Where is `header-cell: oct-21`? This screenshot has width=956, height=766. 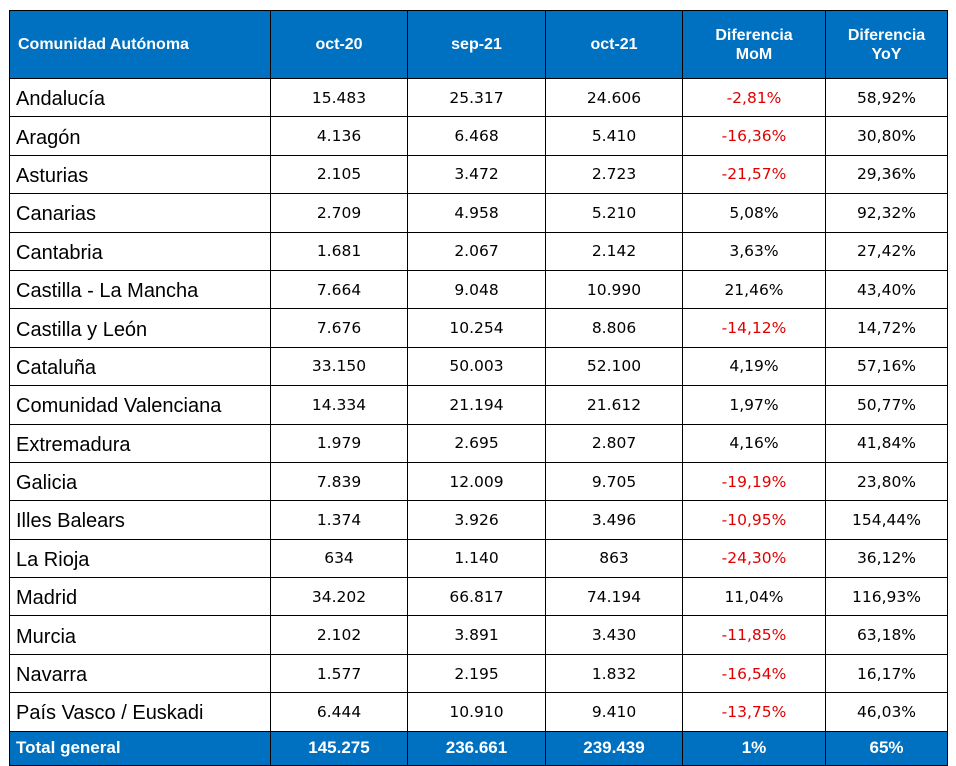
header-cell: oct-21 is located at coordinates (614, 44).